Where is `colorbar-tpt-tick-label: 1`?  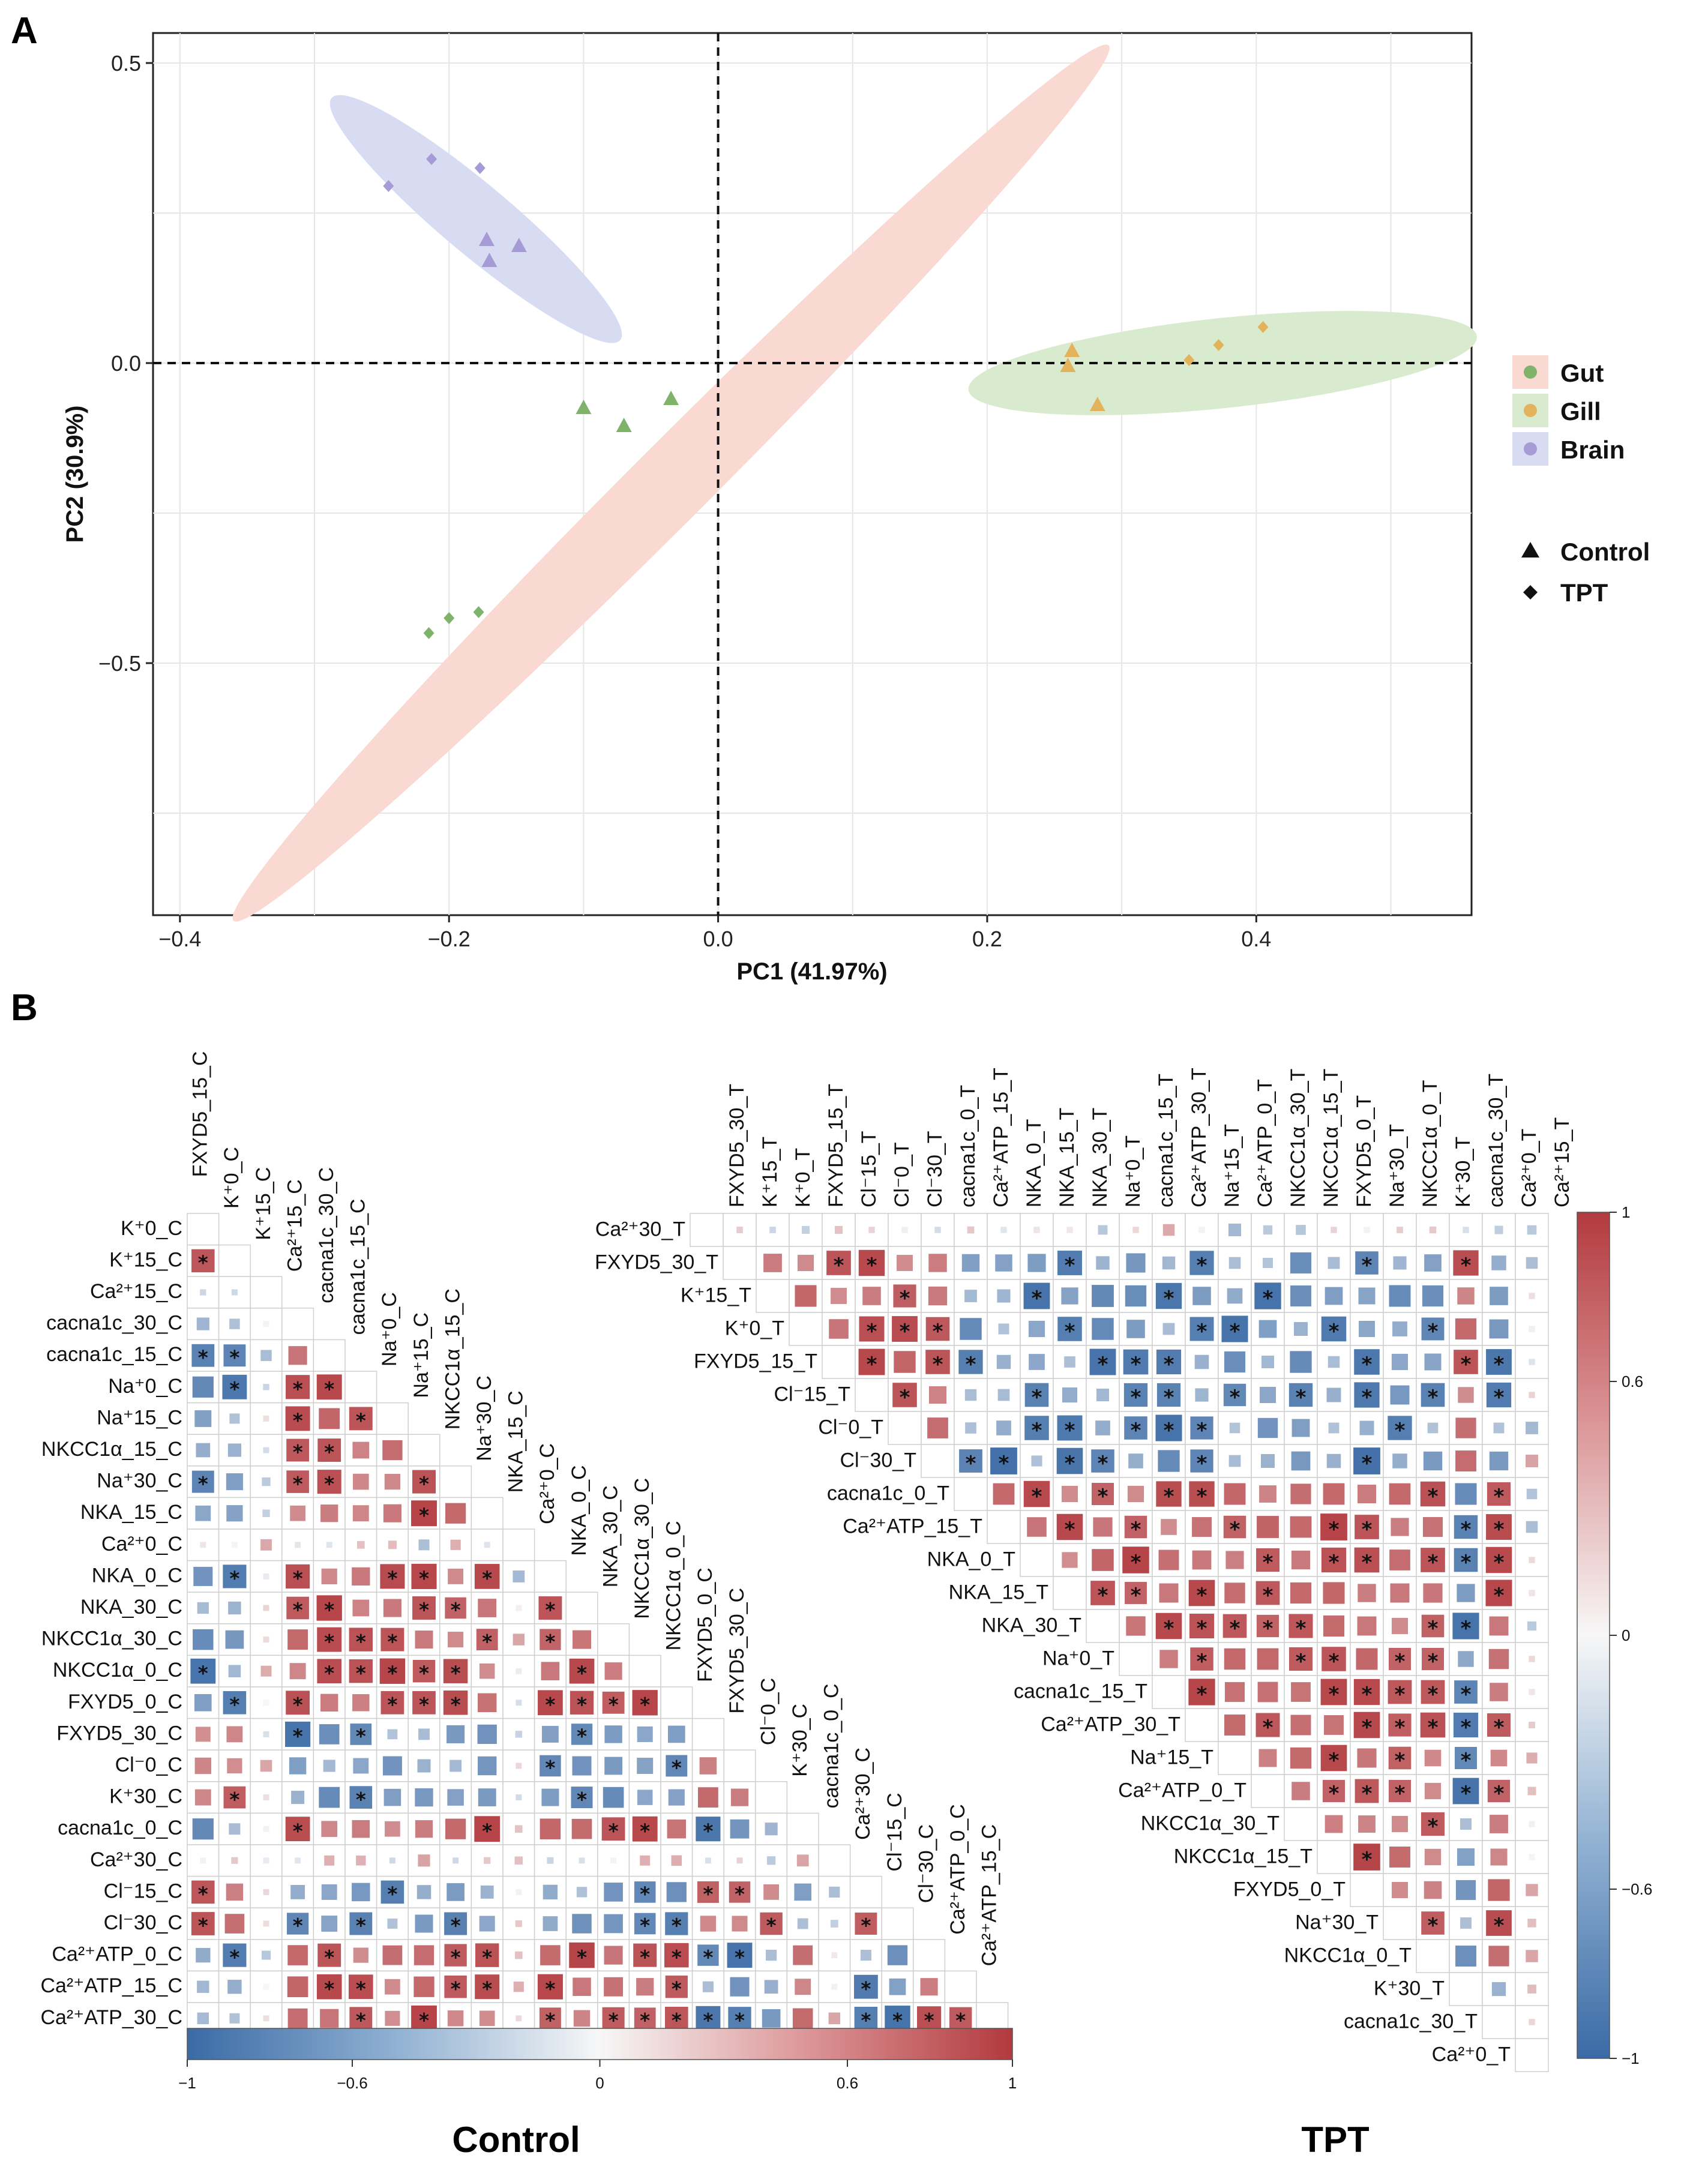 colorbar-tpt-tick-label: 1 is located at coordinates (1626, 1212).